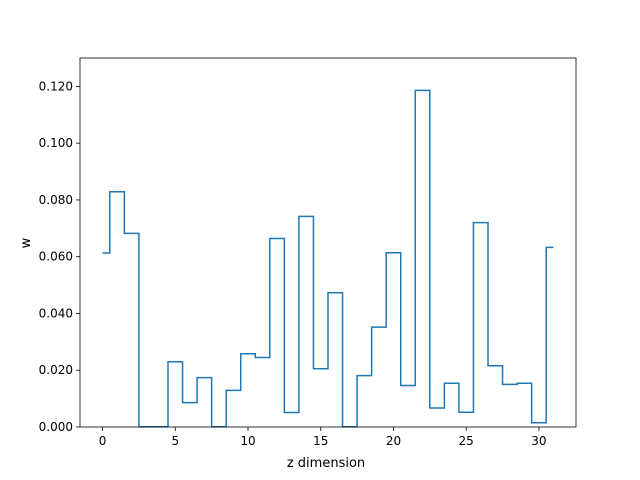  I want to click on x-tick-label: 25, so click(466, 441).